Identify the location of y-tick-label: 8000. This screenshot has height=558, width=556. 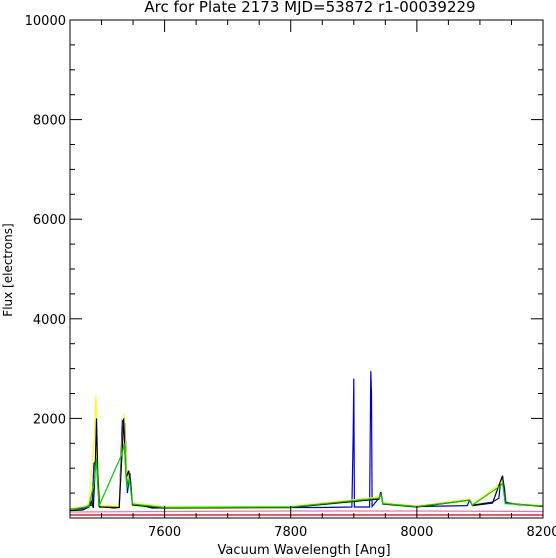
(49, 121).